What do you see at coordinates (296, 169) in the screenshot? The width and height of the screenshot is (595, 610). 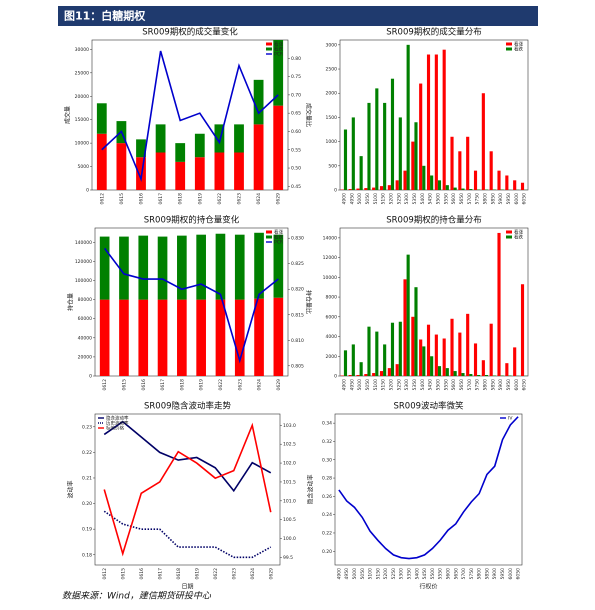 I see `y2-tick-label: 0.50` at bounding box center [296, 169].